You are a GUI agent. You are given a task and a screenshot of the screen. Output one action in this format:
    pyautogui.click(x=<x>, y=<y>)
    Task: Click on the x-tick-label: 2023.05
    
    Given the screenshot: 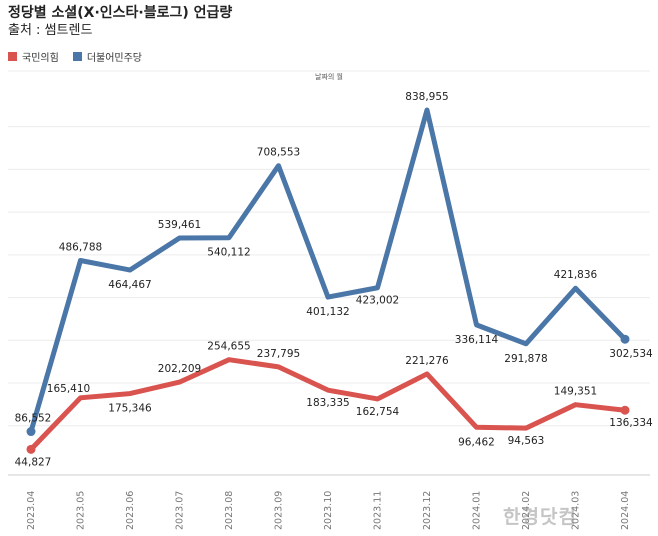 What is the action you would take?
    pyautogui.click(x=81, y=510)
    